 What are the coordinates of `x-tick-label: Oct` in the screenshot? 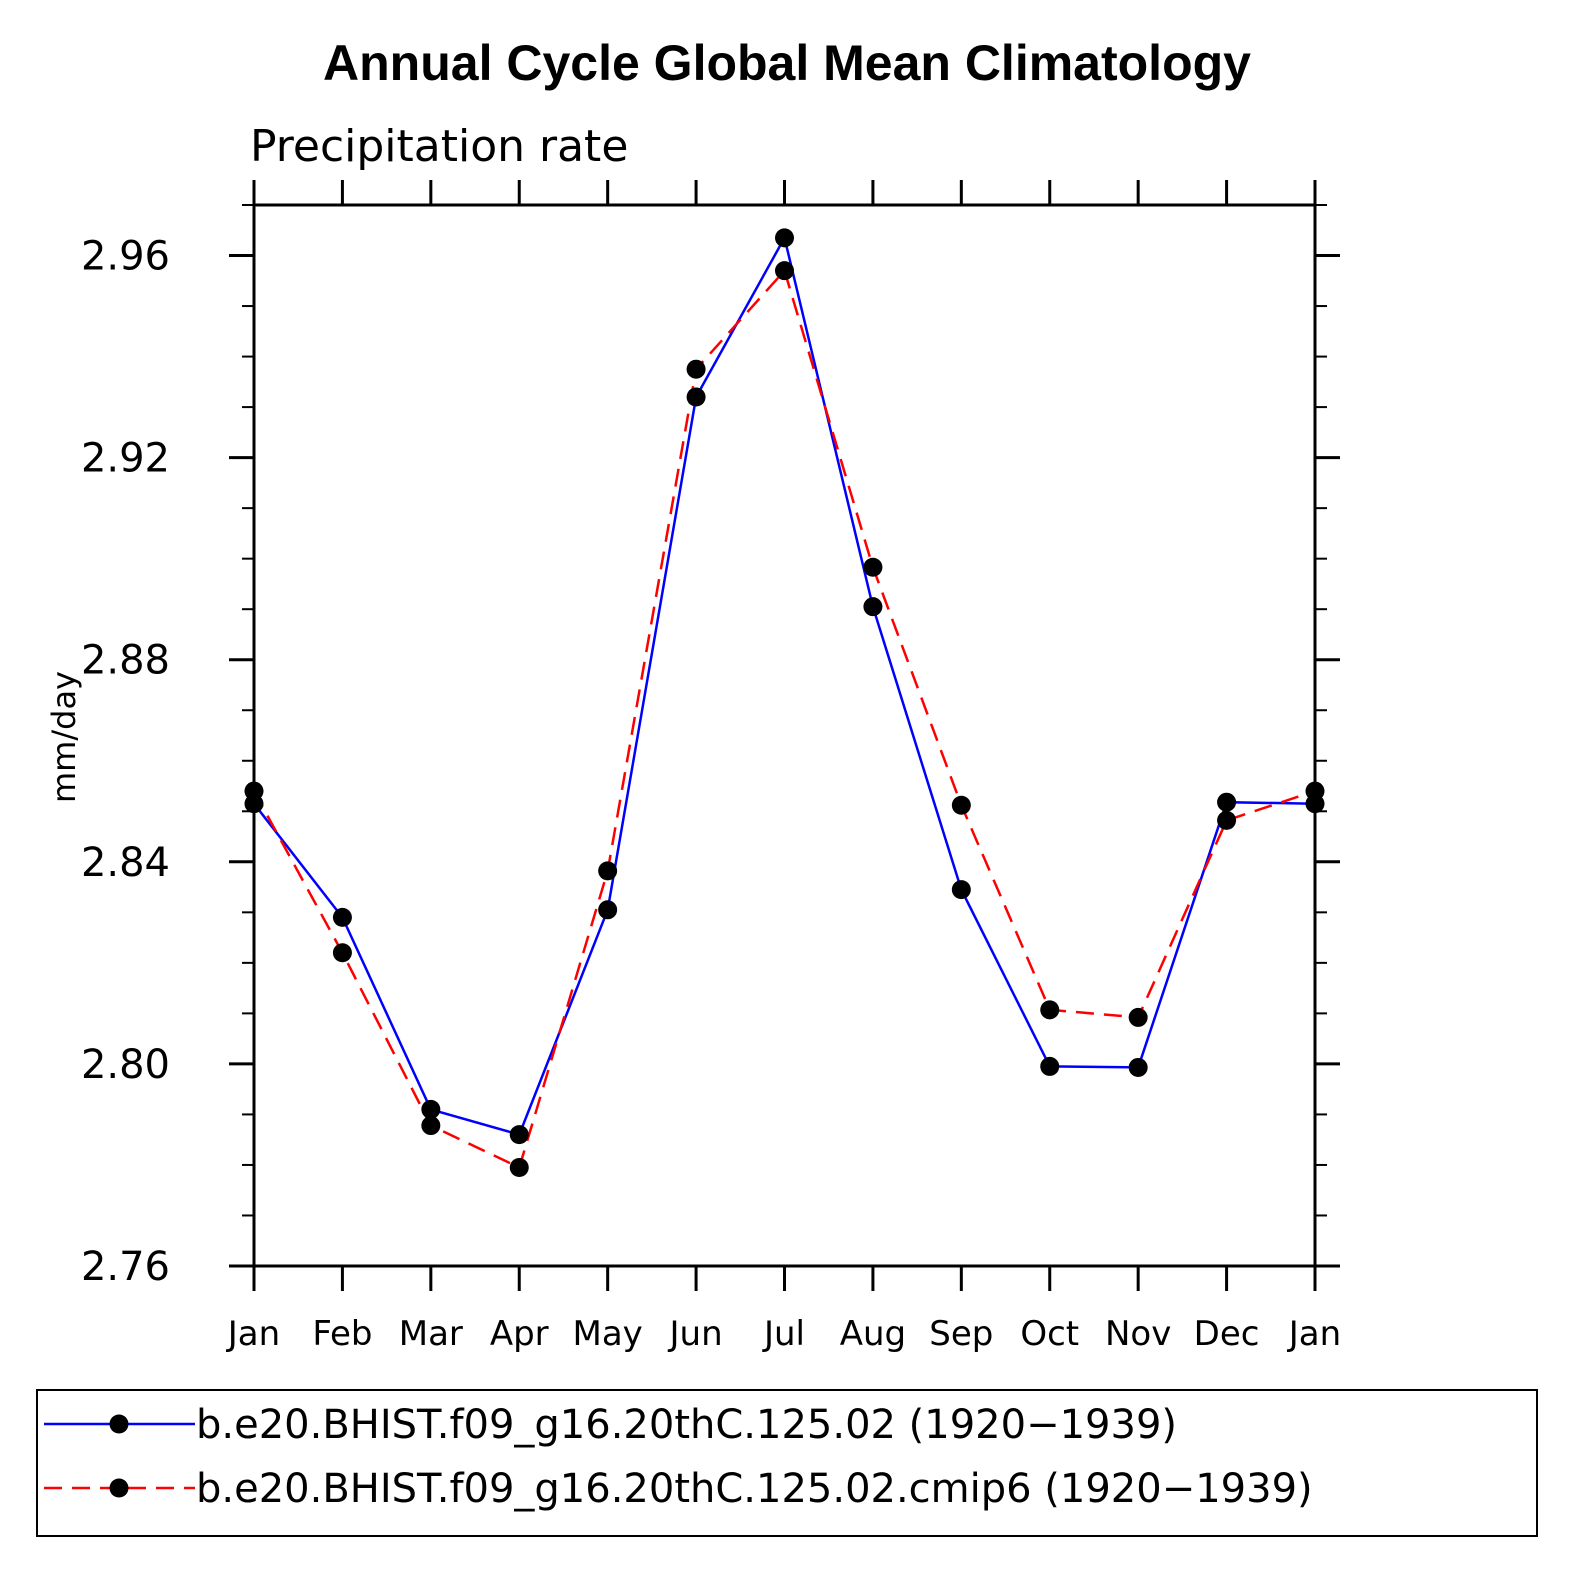 It's located at (1049, 1334).